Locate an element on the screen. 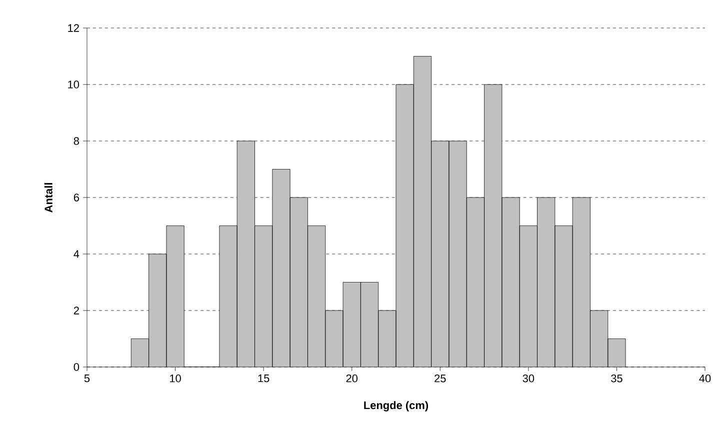  x-tick-label: 25 is located at coordinates (440, 378).